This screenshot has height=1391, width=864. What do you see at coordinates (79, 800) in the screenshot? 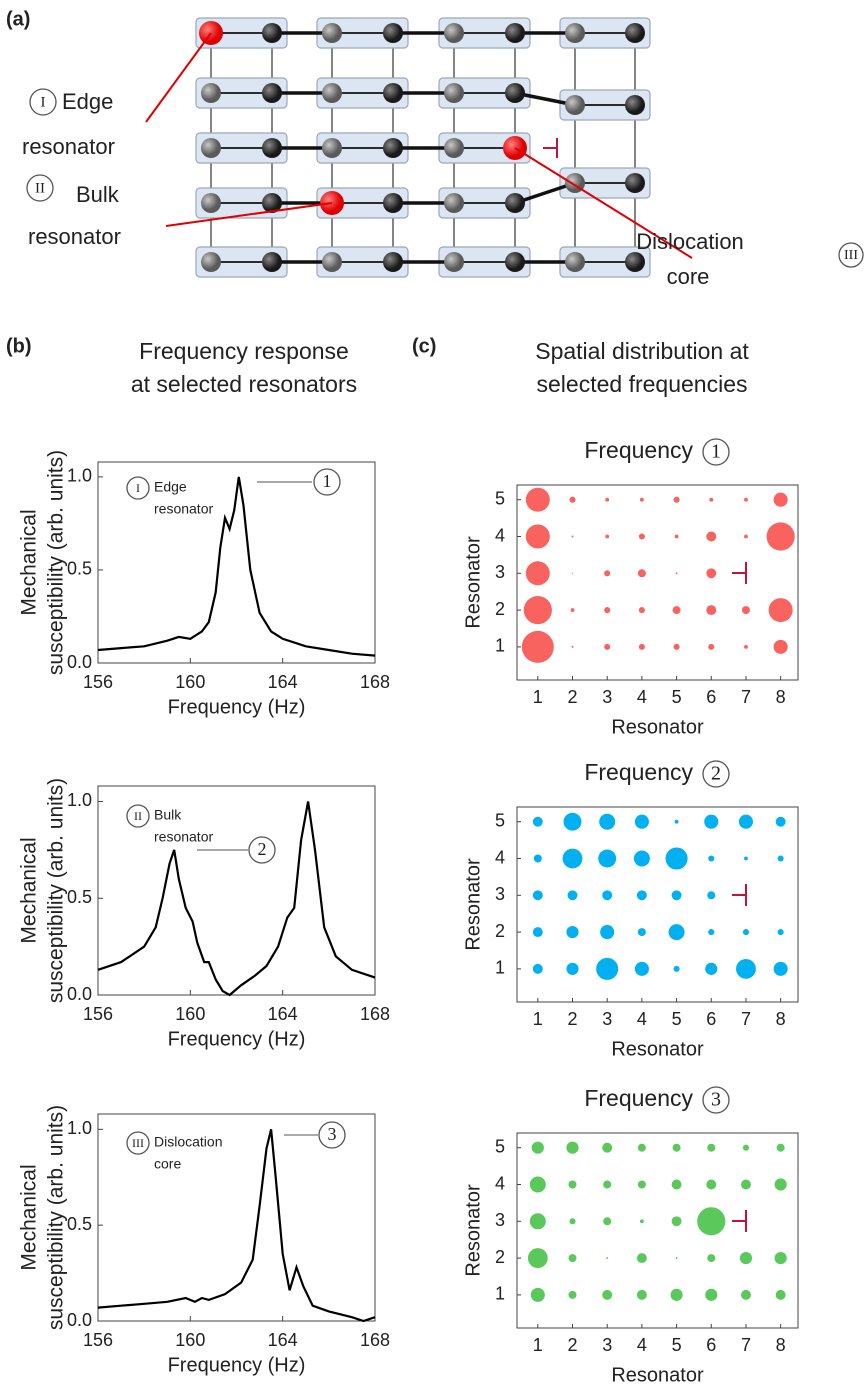
I see `y-tick-label: 1.0` at bounding box center [79, 800].